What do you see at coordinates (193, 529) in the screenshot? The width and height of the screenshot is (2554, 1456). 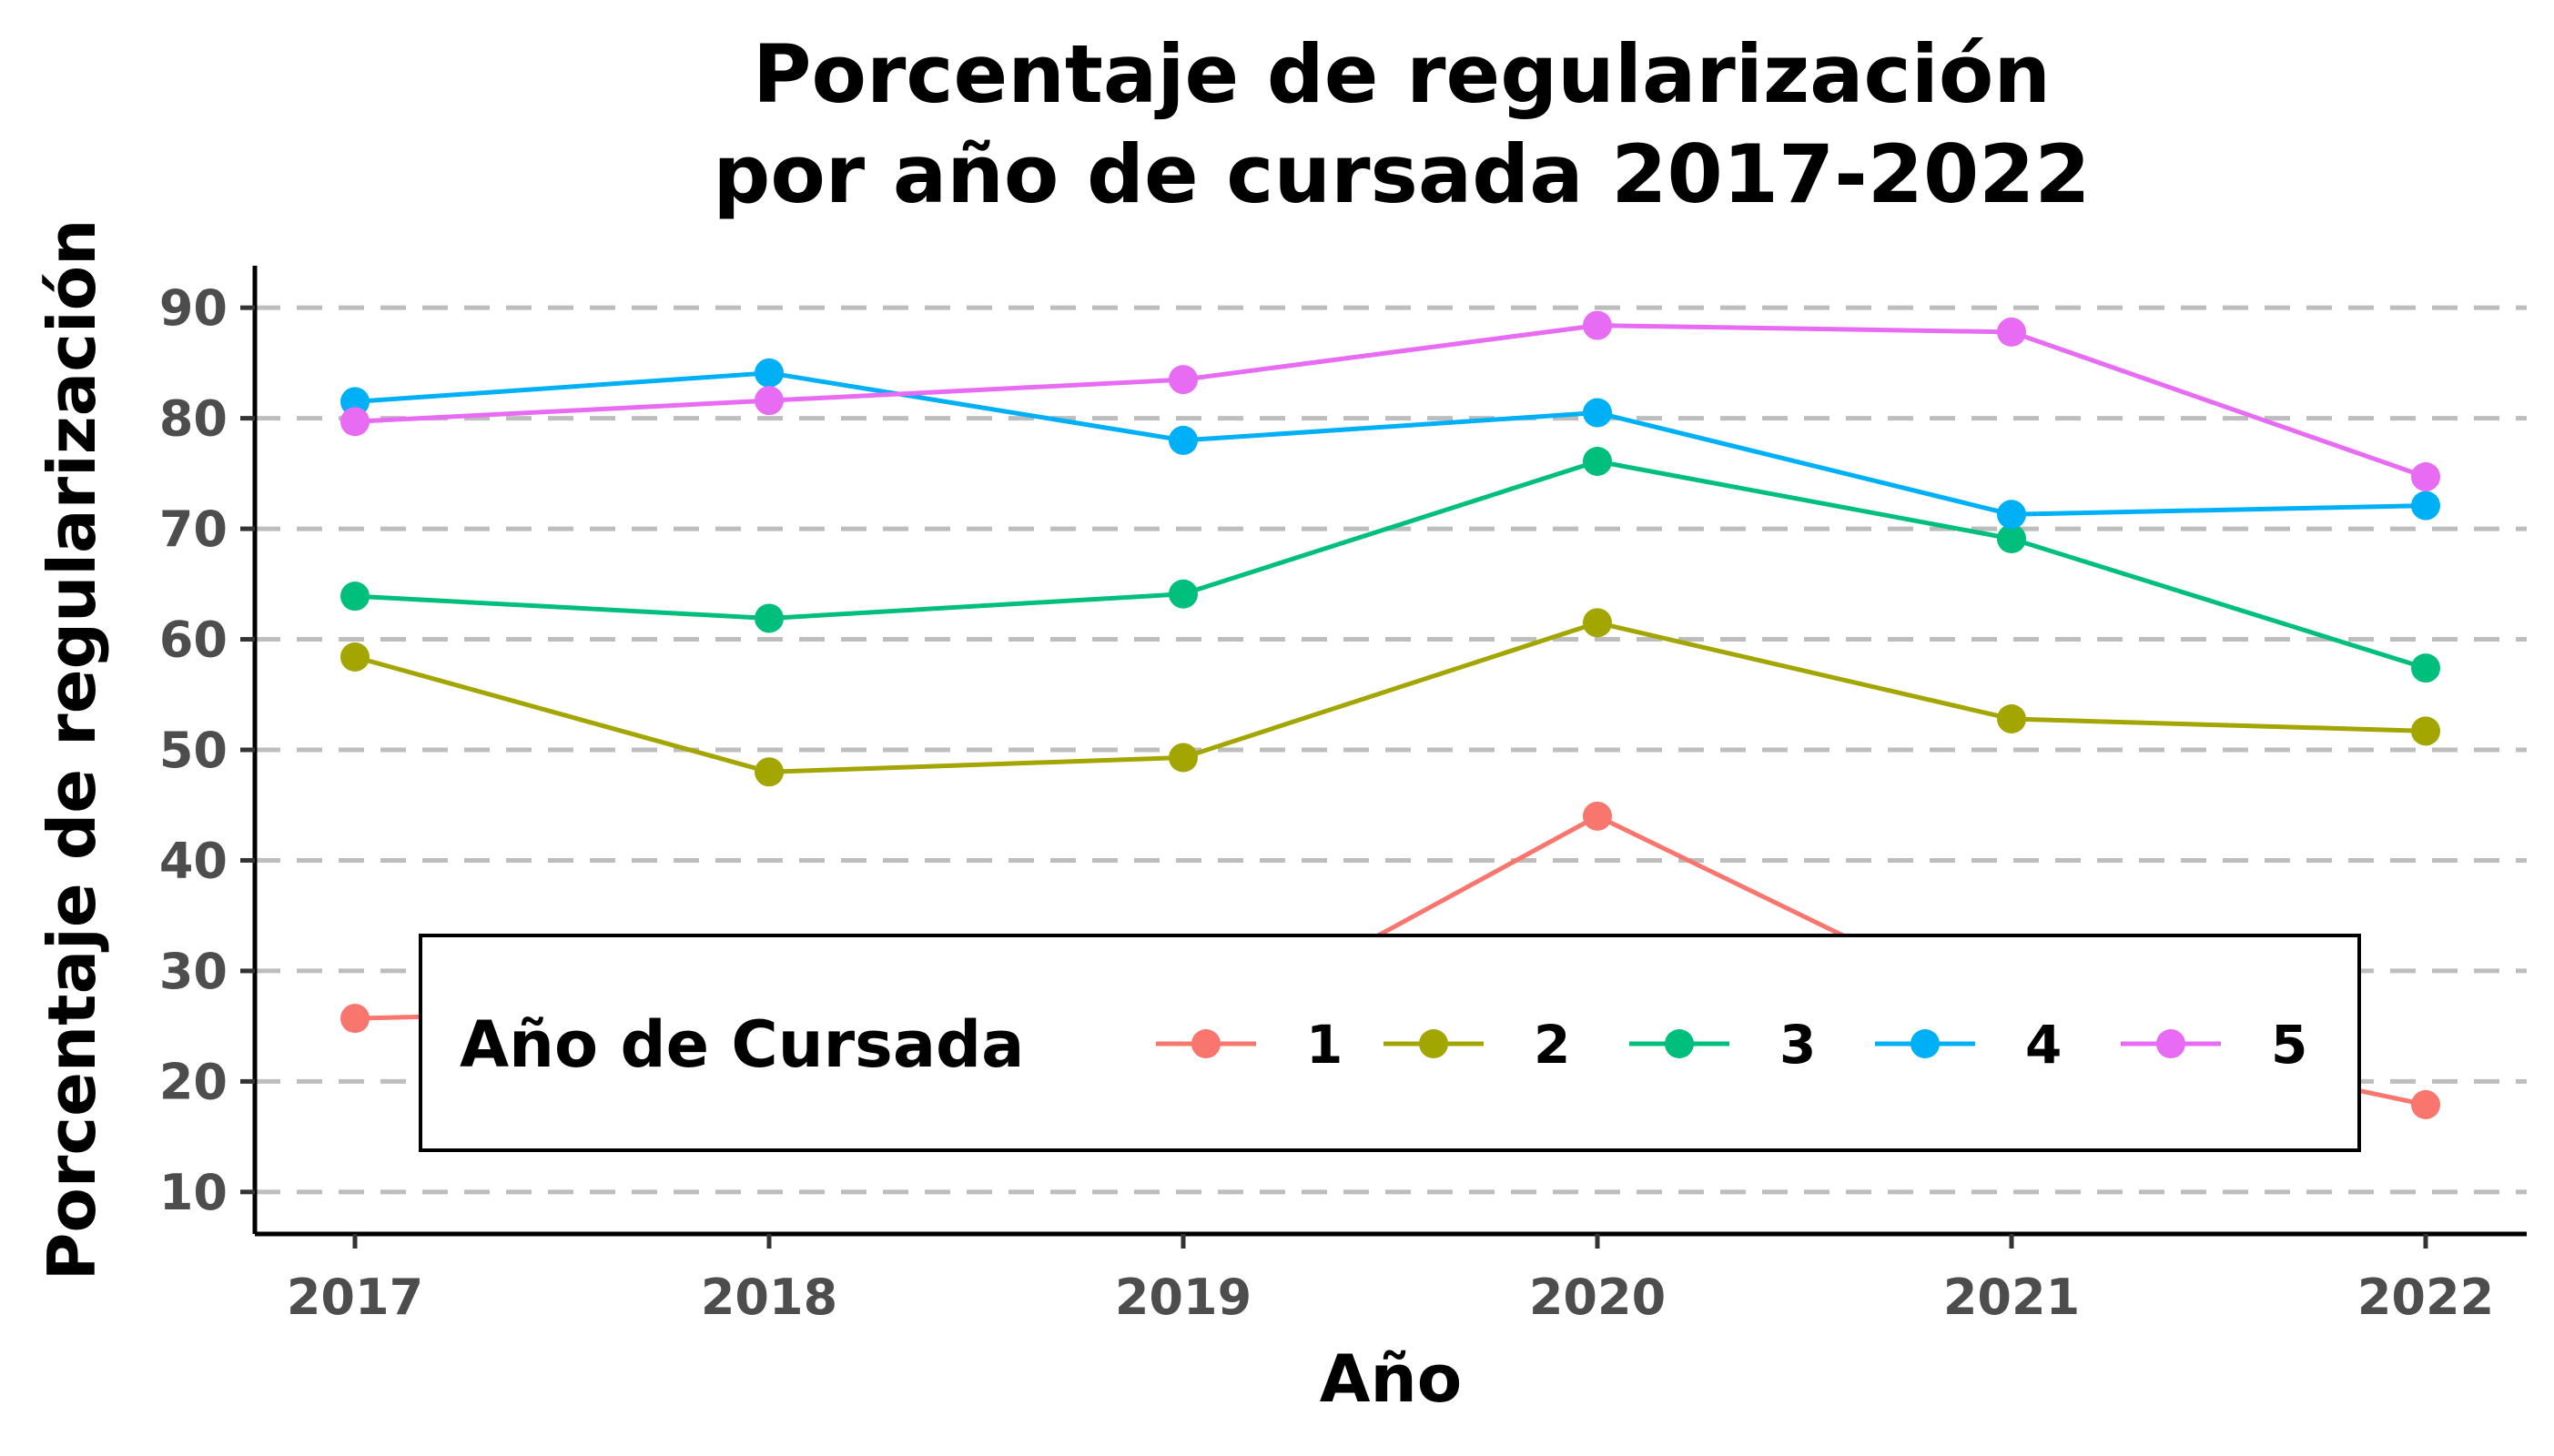 I see `y-tick-label: 70` at bounding box center [193, 529].